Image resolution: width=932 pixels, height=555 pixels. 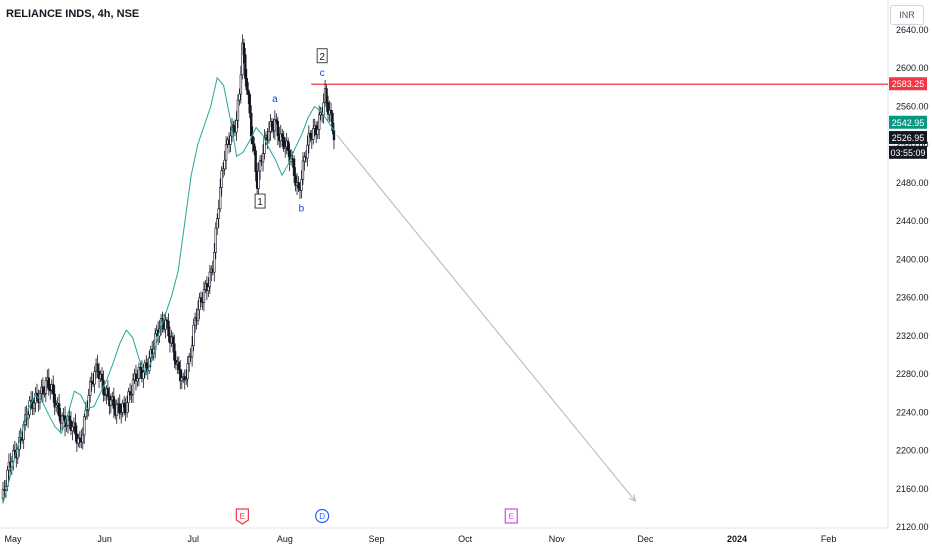 What do you see at coordinates (912, 489) in the screenshot?
I see `price-tick-label: 2160.00` at bounding box center [912, 489].